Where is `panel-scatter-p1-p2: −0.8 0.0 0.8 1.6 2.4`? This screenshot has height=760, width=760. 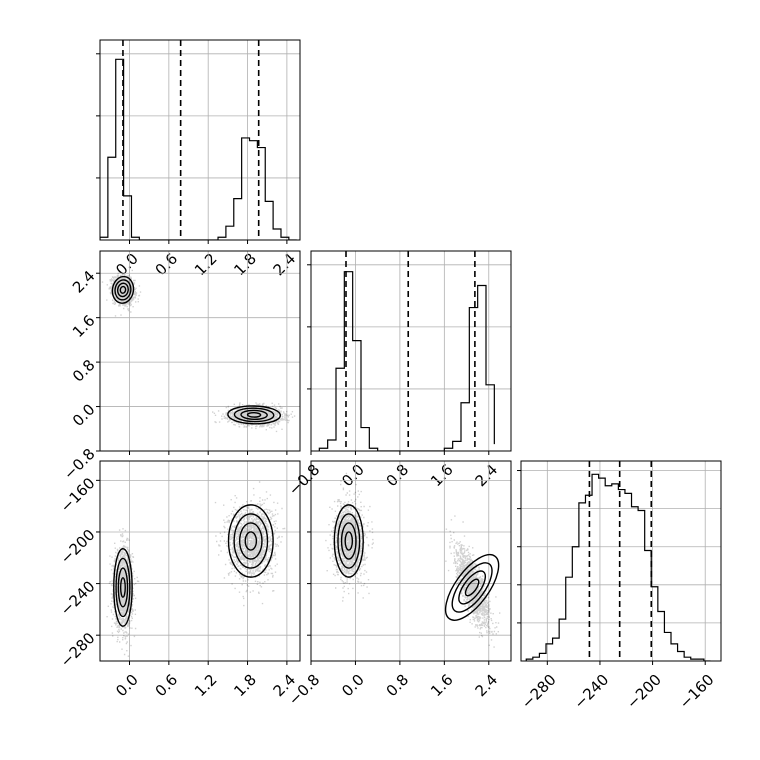 panel-scatter-p1-p2: −0.8 0.0 0.8 1.6 2.4 is located at coordinates (180, 366).